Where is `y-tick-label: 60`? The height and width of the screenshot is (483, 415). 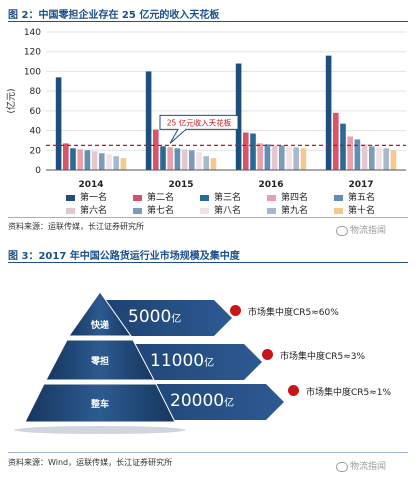 y-tick-label: 60 is located at coordinates (36, 112).